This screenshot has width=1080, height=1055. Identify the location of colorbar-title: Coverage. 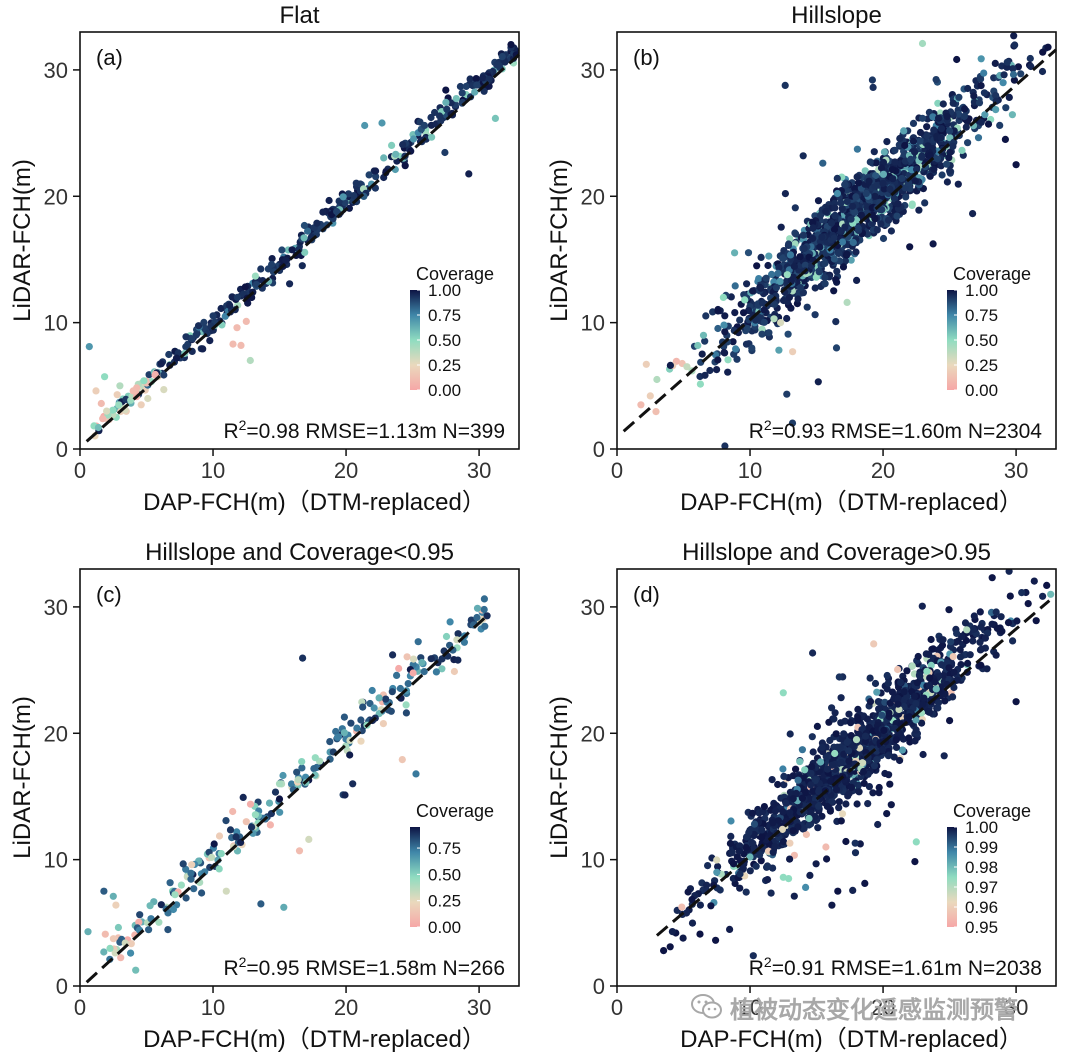
(455, 274).